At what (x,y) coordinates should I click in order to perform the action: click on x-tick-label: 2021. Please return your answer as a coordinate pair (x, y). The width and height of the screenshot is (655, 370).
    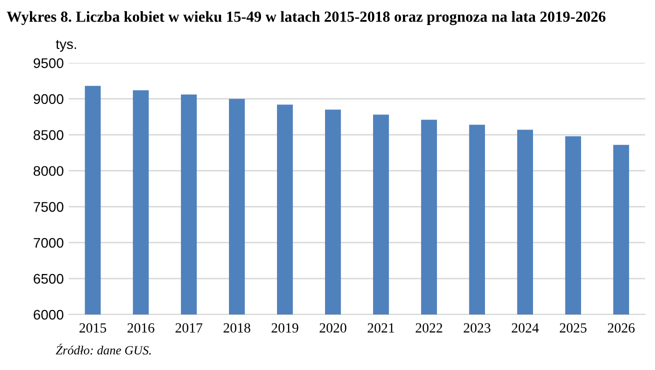
    Looking at the image, I should click on (381, 328).